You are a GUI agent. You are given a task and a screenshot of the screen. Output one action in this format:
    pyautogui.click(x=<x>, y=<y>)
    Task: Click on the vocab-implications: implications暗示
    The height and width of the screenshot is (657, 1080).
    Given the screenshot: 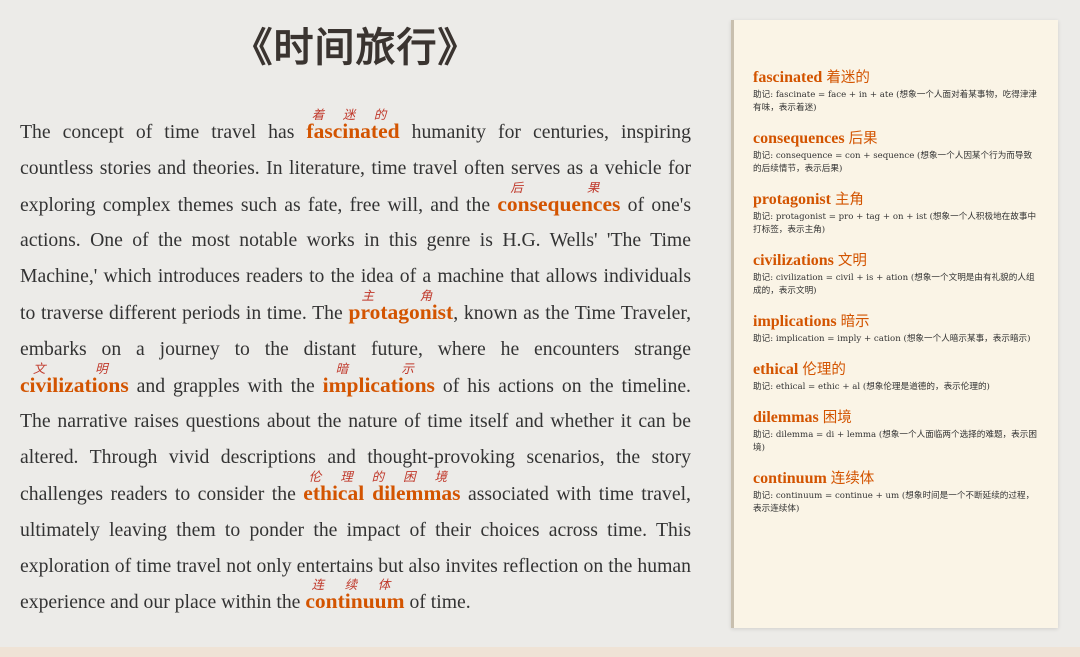 What is the action you would take?
    pyautogui.click(x=378, y=379)
    